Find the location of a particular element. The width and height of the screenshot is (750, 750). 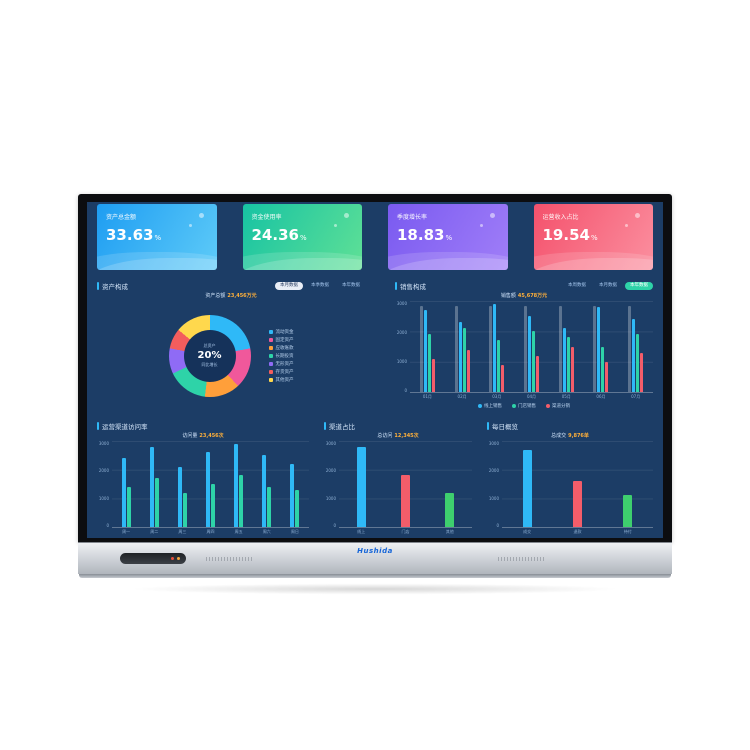

x-tick: 成交 is located at coordinates (527, 531).